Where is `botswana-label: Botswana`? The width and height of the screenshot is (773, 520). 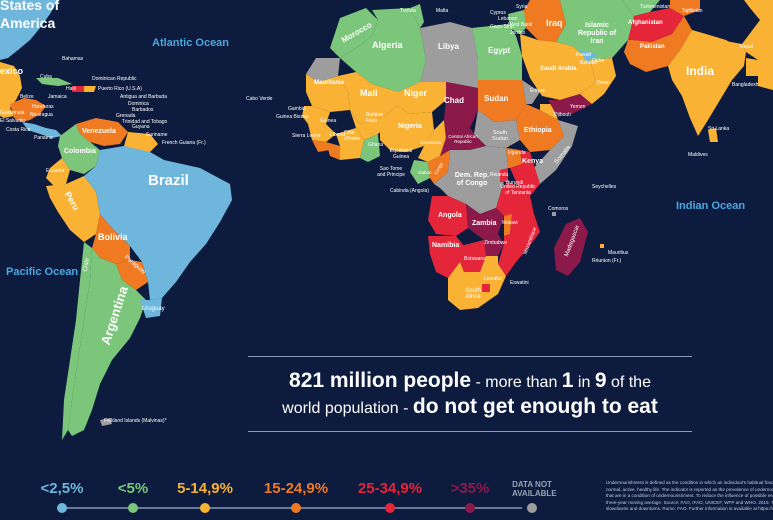
botswana-label: Botswana is located at coordinates (475, 259).